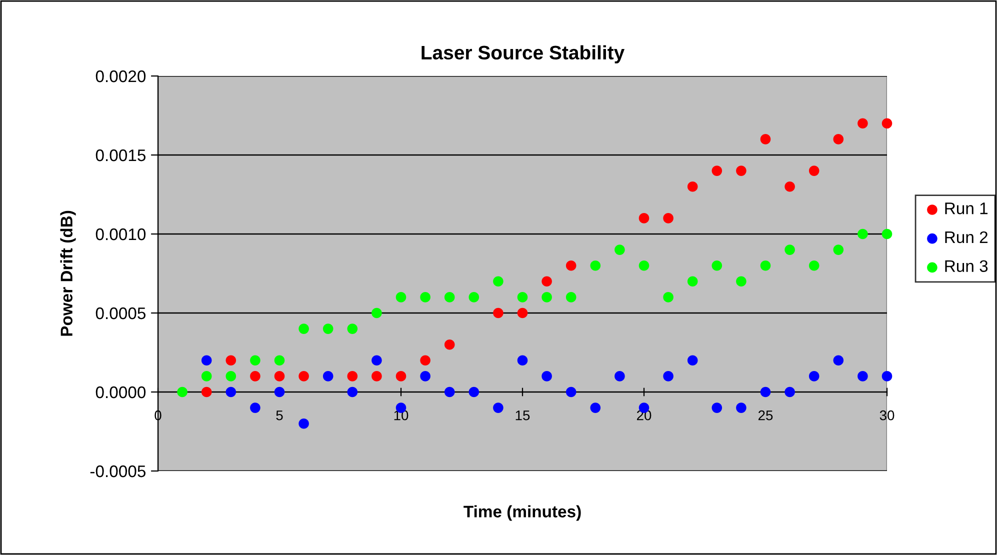 The image size is (998, 555). What do you see at coordinates (523, 415) in the screenshot?
I see `x-tick-label: 15` at bounding box center [523, 415].